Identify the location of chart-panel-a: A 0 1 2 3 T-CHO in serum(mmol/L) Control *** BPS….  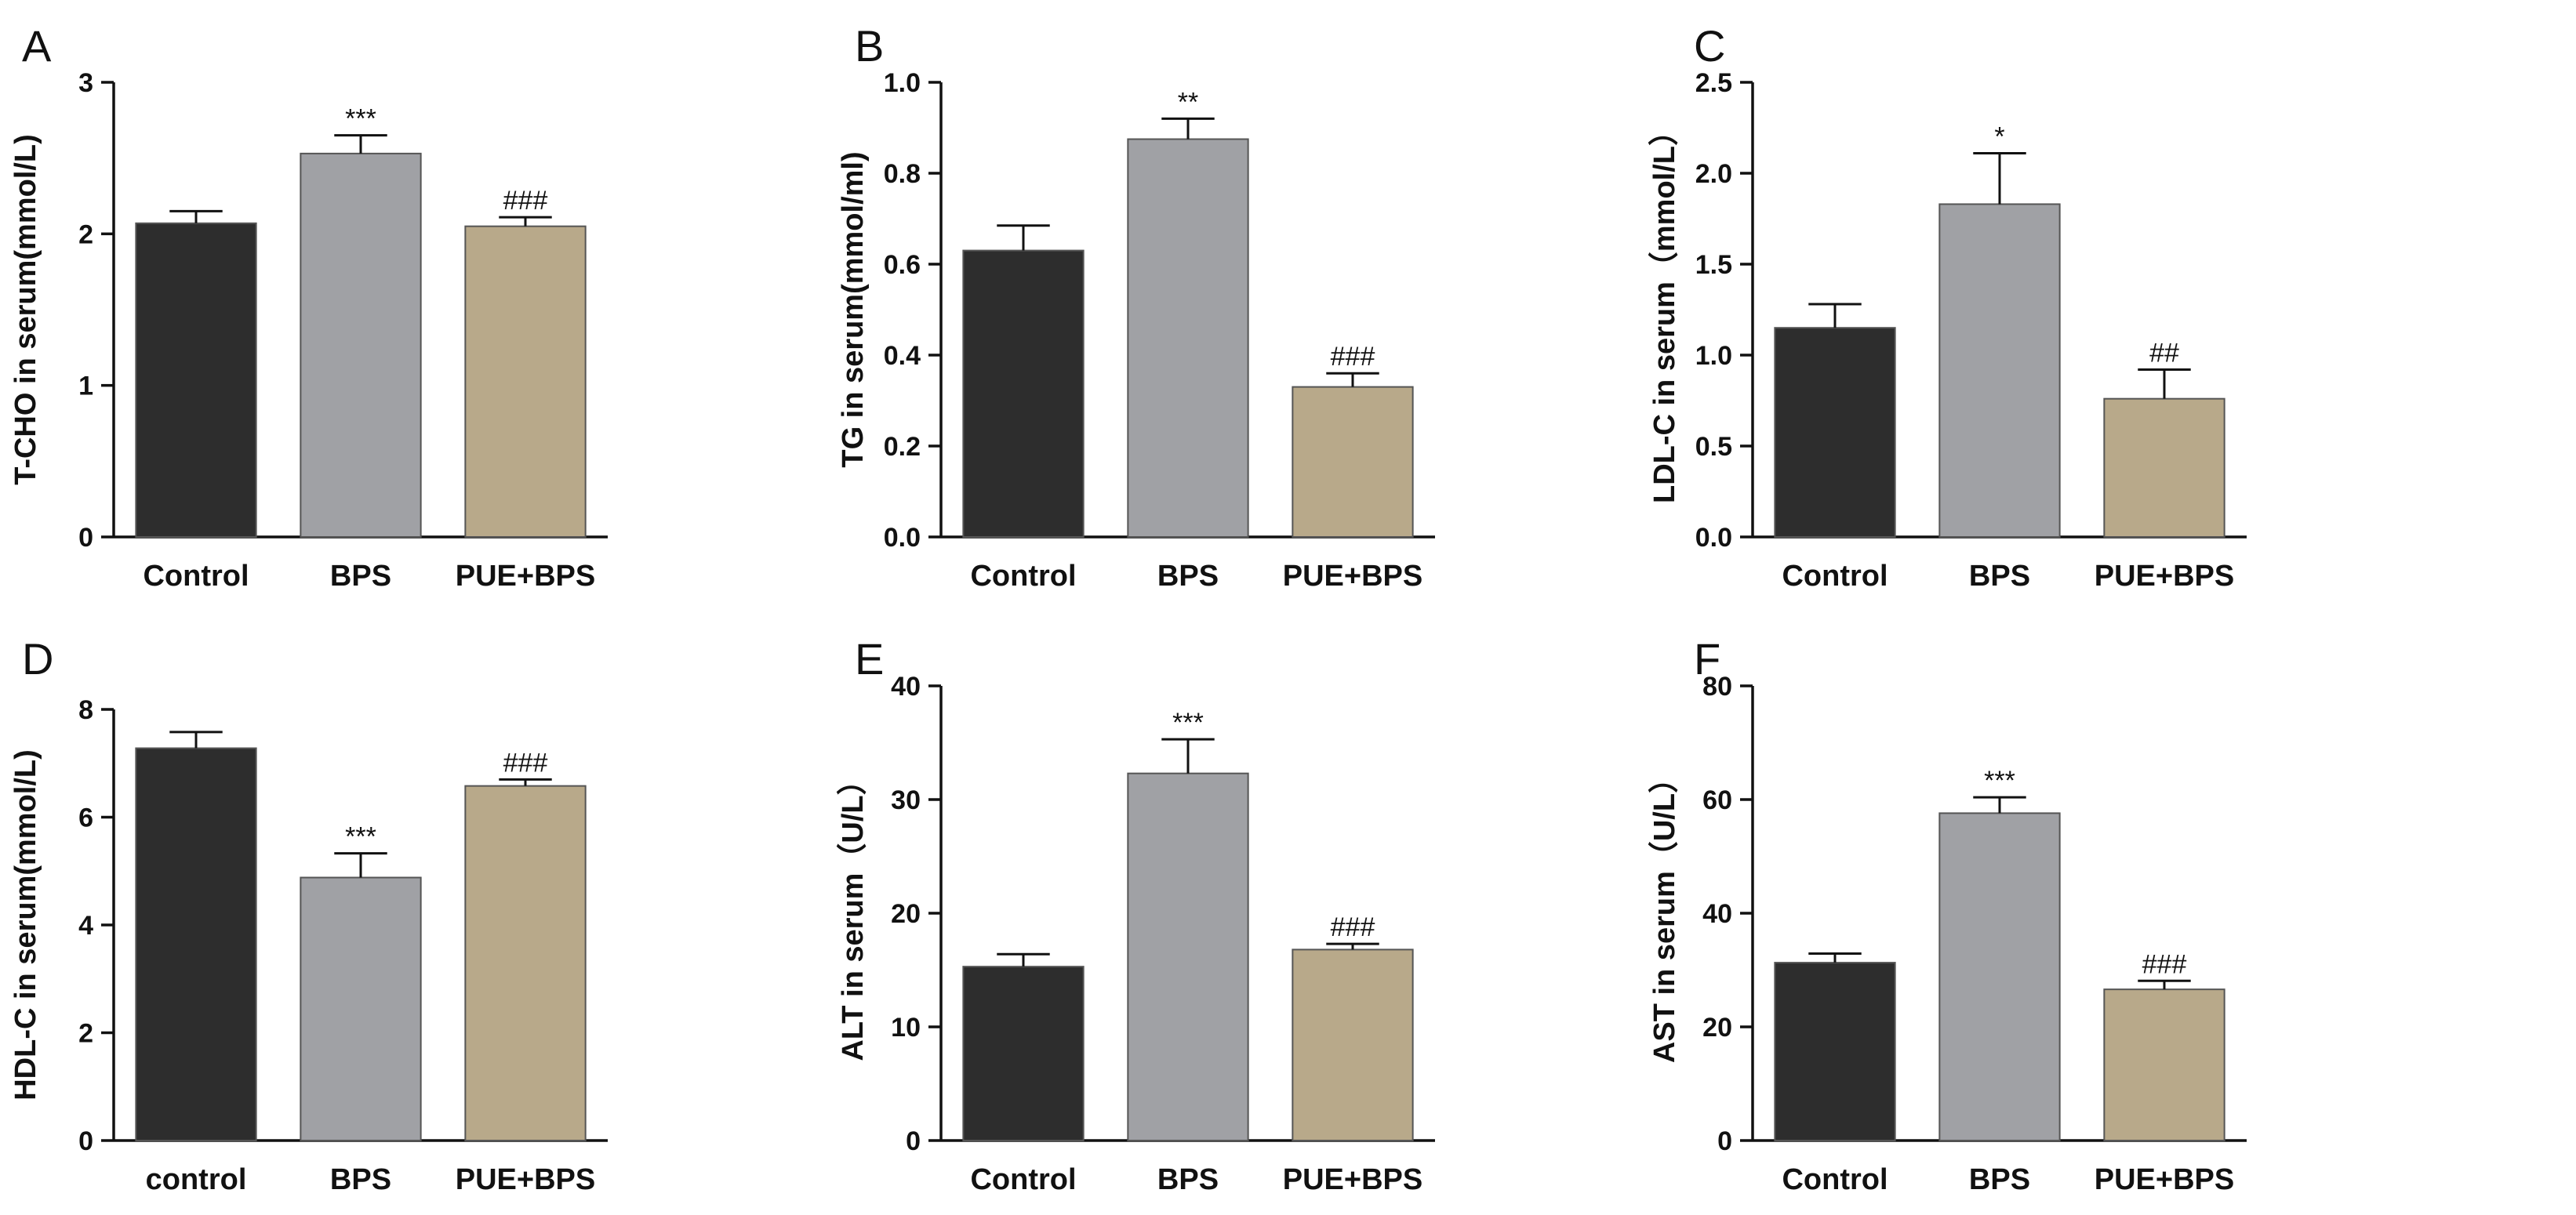
(308, 307).